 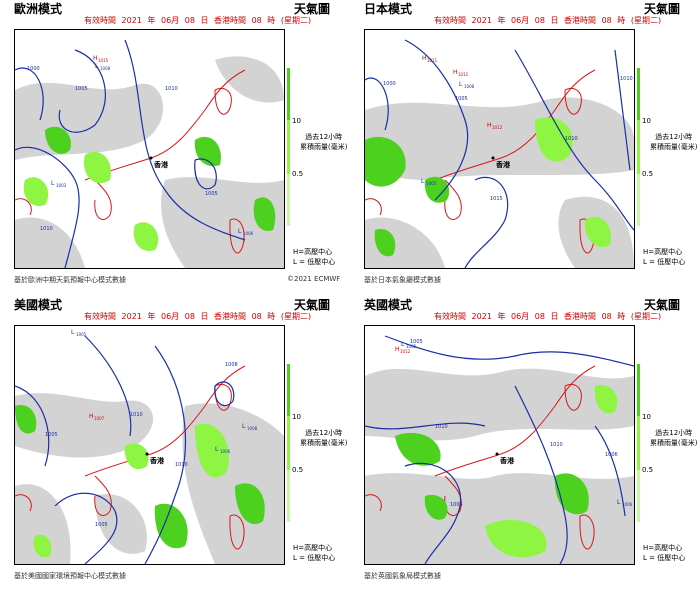 What do you see at coordinates (424, 58) in the screenshot?
I see `high-pressure-label: H` at bounding box center [424, 58].